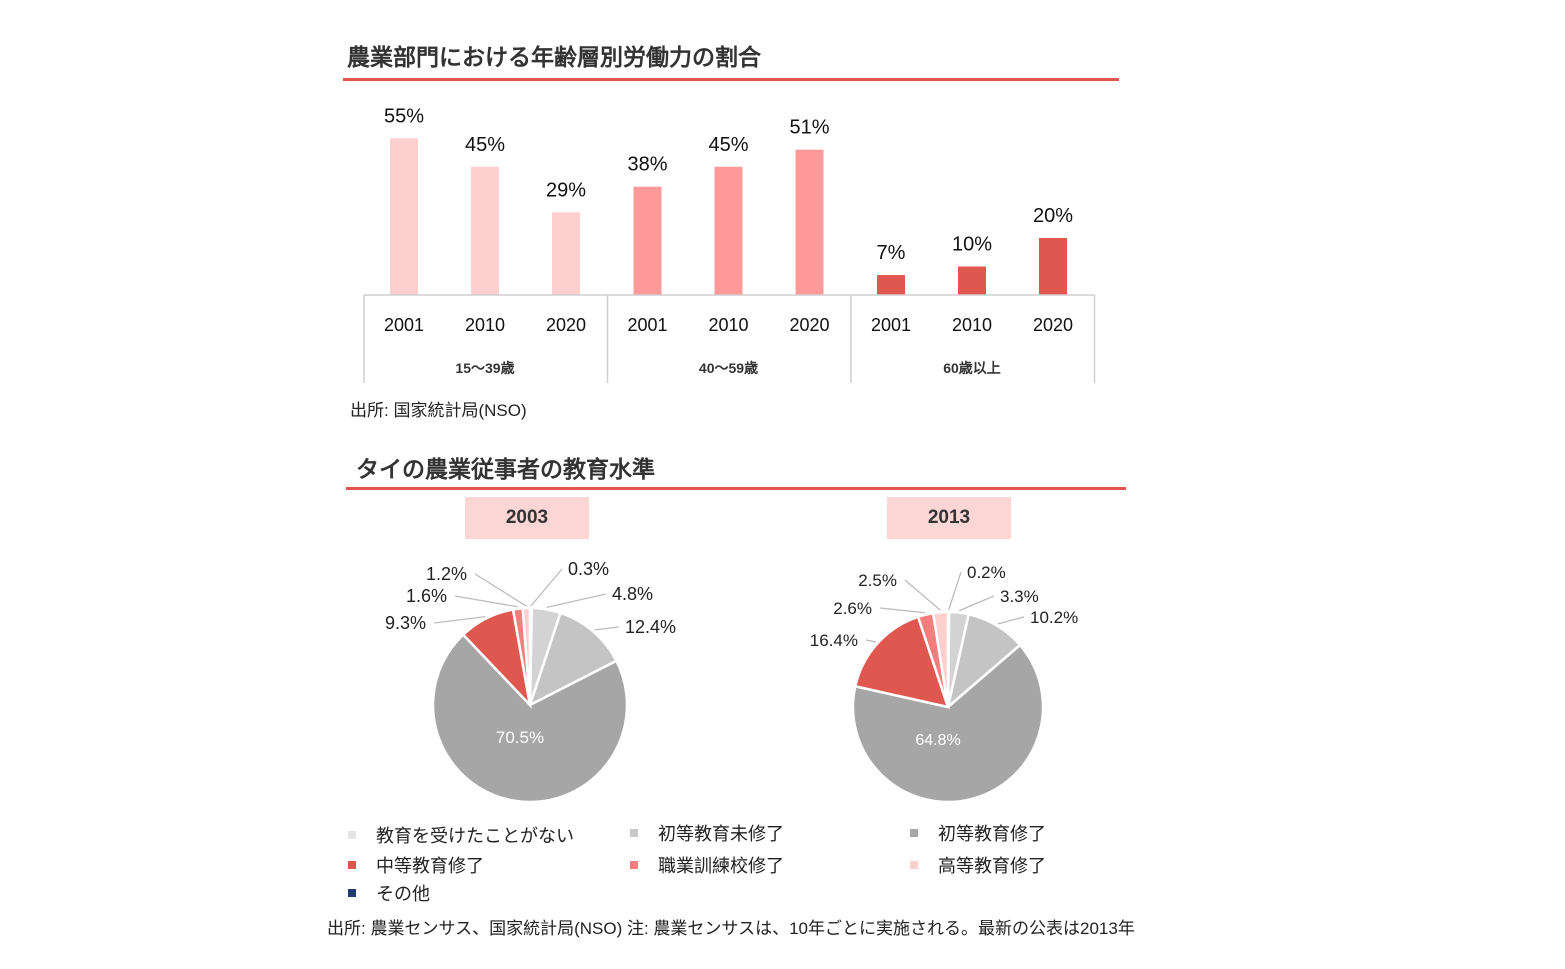 The width and height of the screenshot is (1565, 969). Describe the element at coordinates (405, 623) in the screenshot. I see `pie-0-label-4: 9.3%` at that location.